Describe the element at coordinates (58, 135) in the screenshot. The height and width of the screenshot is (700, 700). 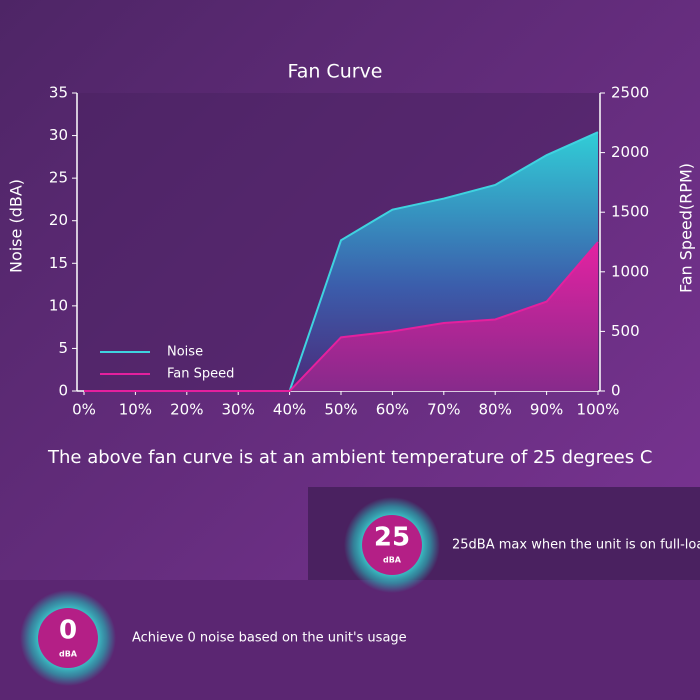
I see `y-tick-label: 30` at that location.